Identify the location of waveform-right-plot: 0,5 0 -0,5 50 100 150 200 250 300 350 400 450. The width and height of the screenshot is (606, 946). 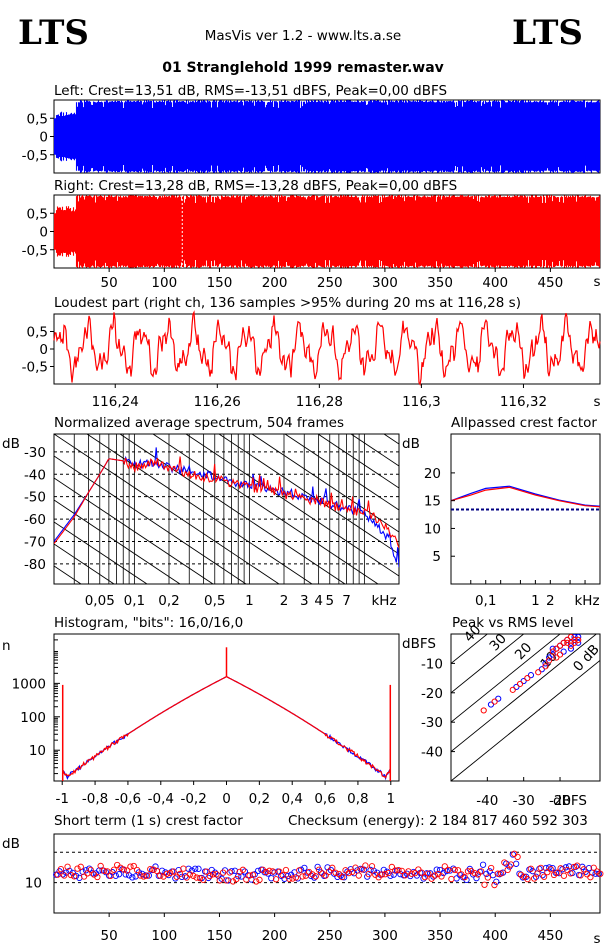
(311, 242).